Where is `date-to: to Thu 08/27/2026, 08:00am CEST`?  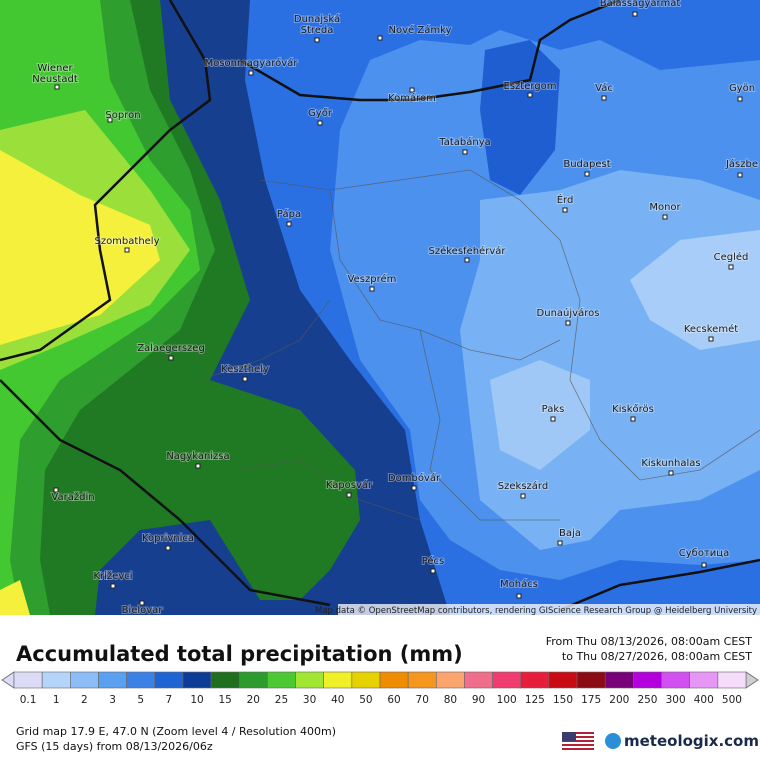
date-to: to Thu 08/27/2026, 08:00am CEST is located at coordinates (657, 656).